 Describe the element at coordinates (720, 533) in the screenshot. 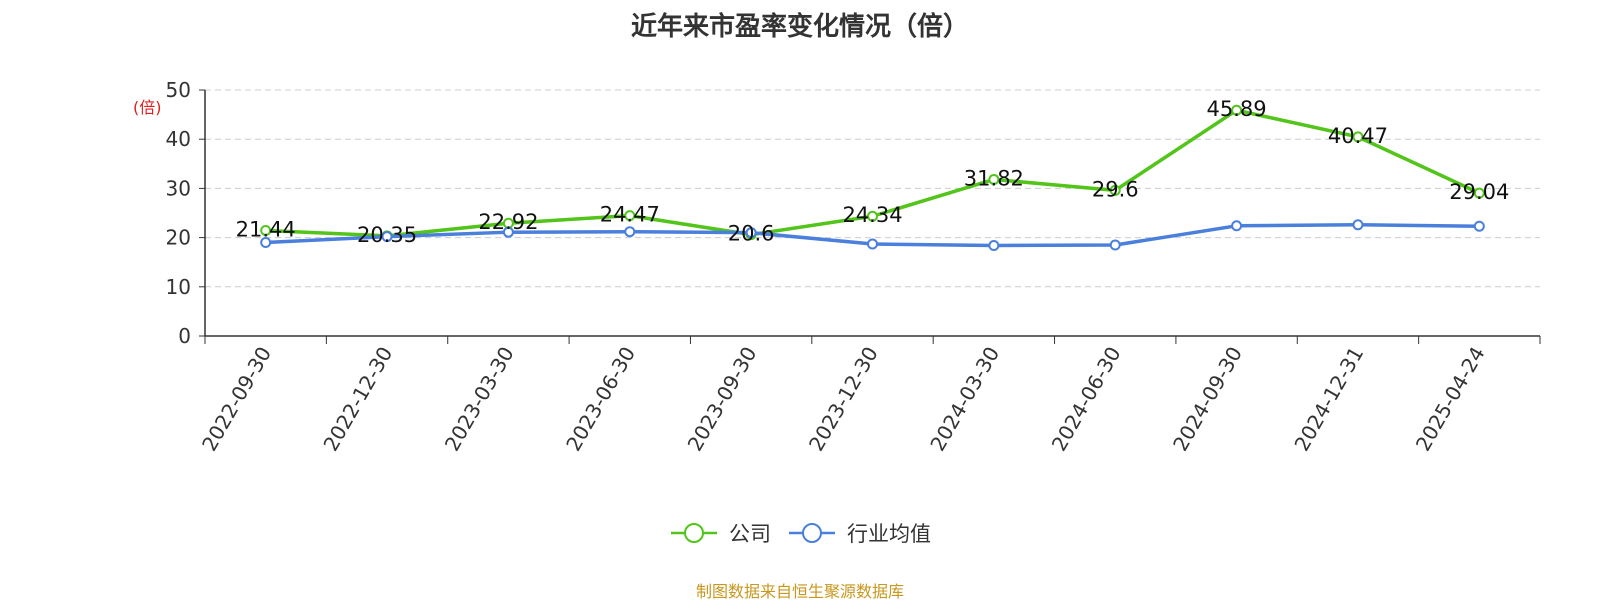

I see `legend-item-company: 公司` at that location.